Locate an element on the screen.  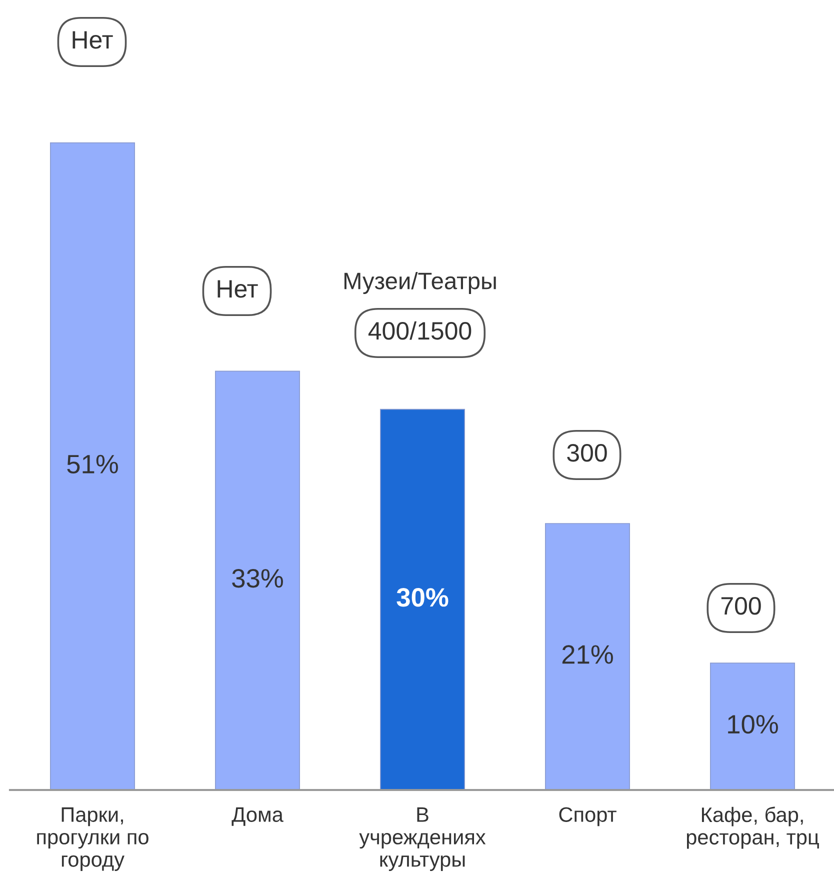
x-tick-label: Дома is located at coordinates (258, 816).